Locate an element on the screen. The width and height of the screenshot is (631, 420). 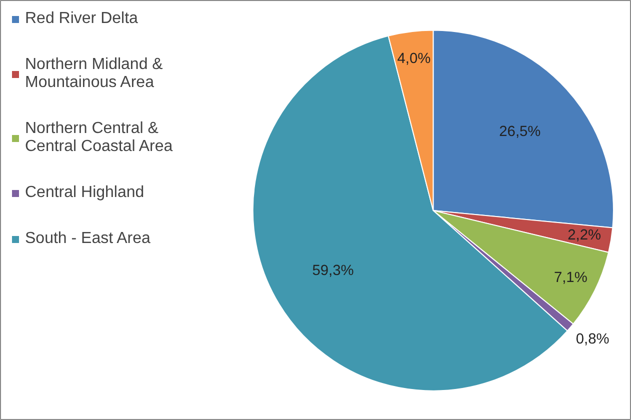
data-label: 59,3% is located at coordinates (333, 271).